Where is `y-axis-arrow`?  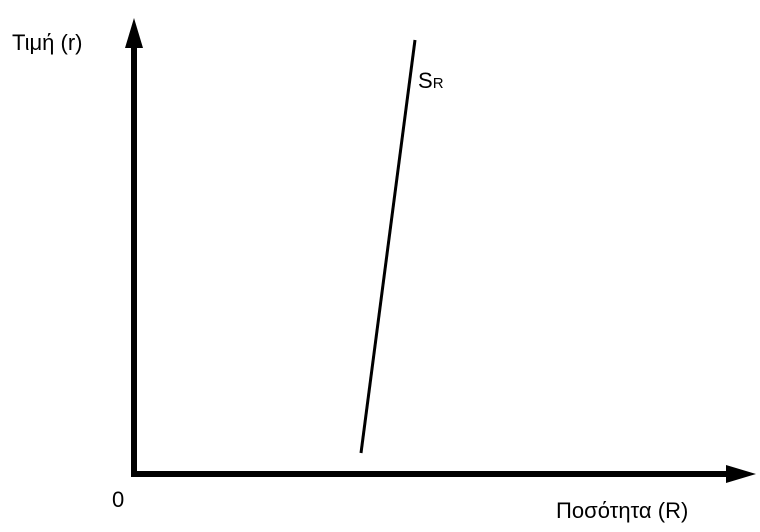
y-axis-arrow is located at coordinates (134, 33).